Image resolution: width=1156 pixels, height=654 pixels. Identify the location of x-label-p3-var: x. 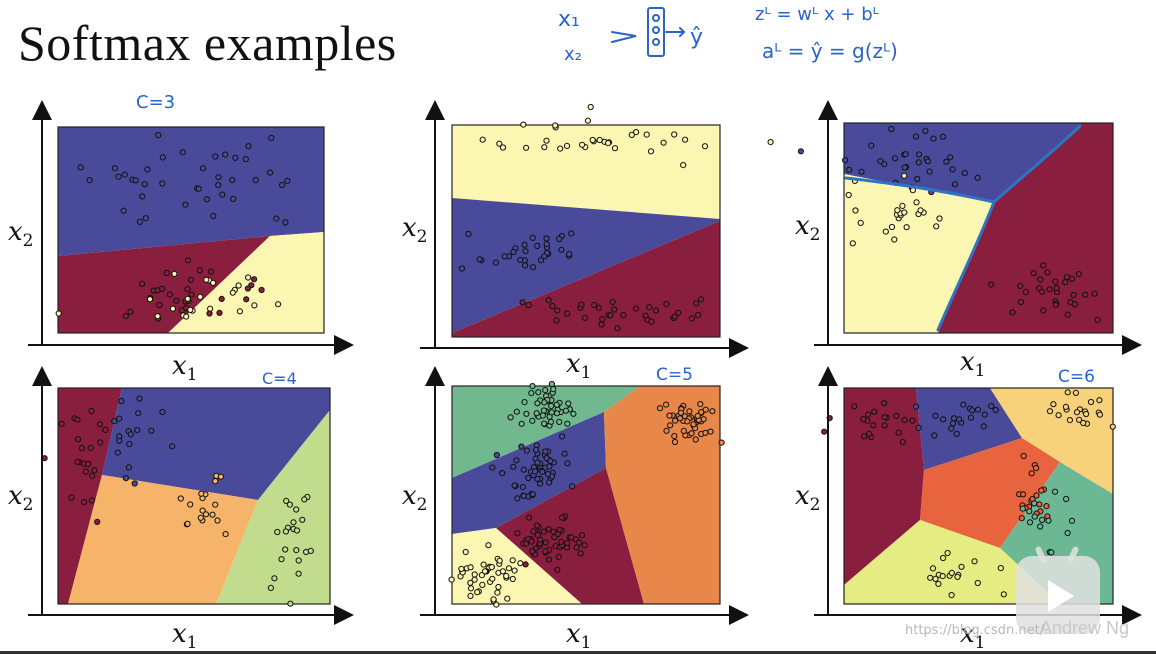
(967, 362).